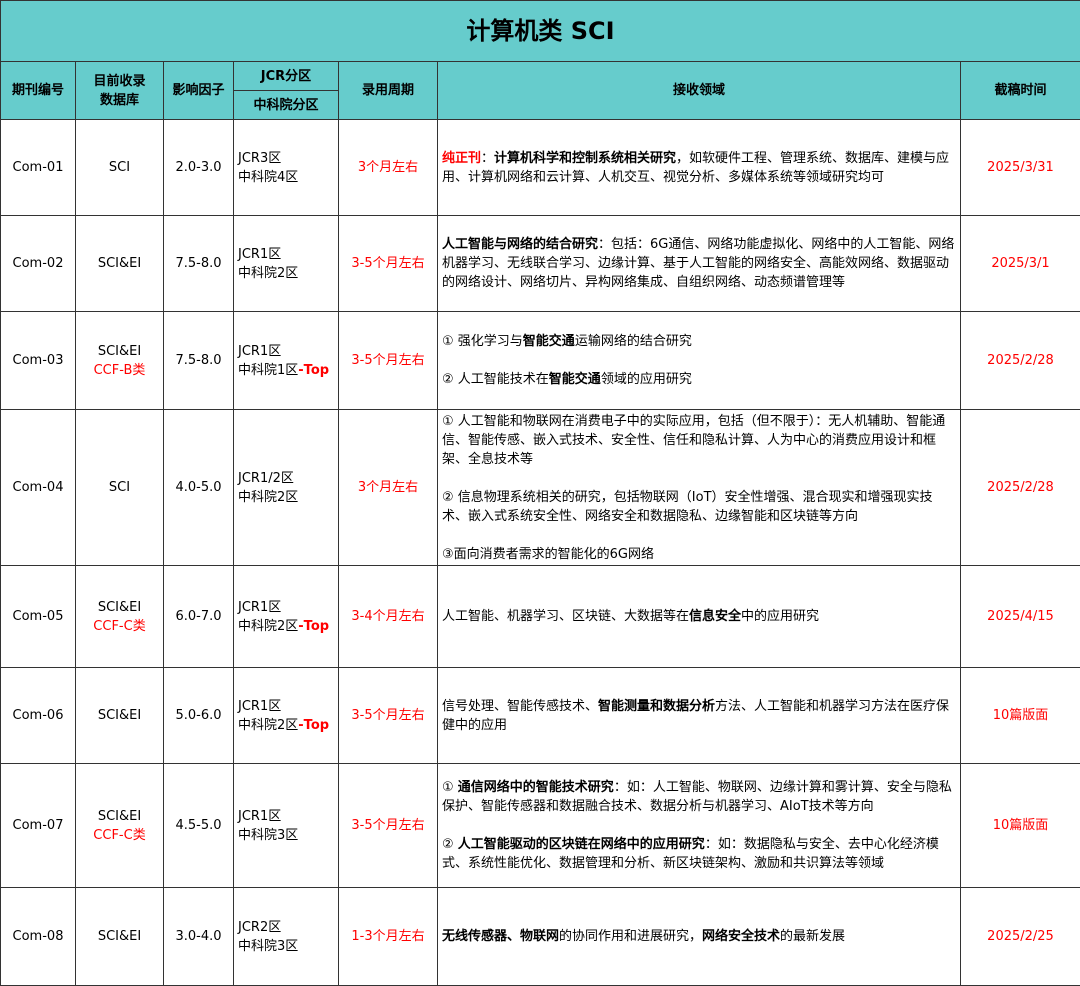 The width and height of the screenshot is (1080, 986). What do you see at coordinates (450, 787) in the screenshot?
I see `text-segment: ①` at bounding box center [450, 787].